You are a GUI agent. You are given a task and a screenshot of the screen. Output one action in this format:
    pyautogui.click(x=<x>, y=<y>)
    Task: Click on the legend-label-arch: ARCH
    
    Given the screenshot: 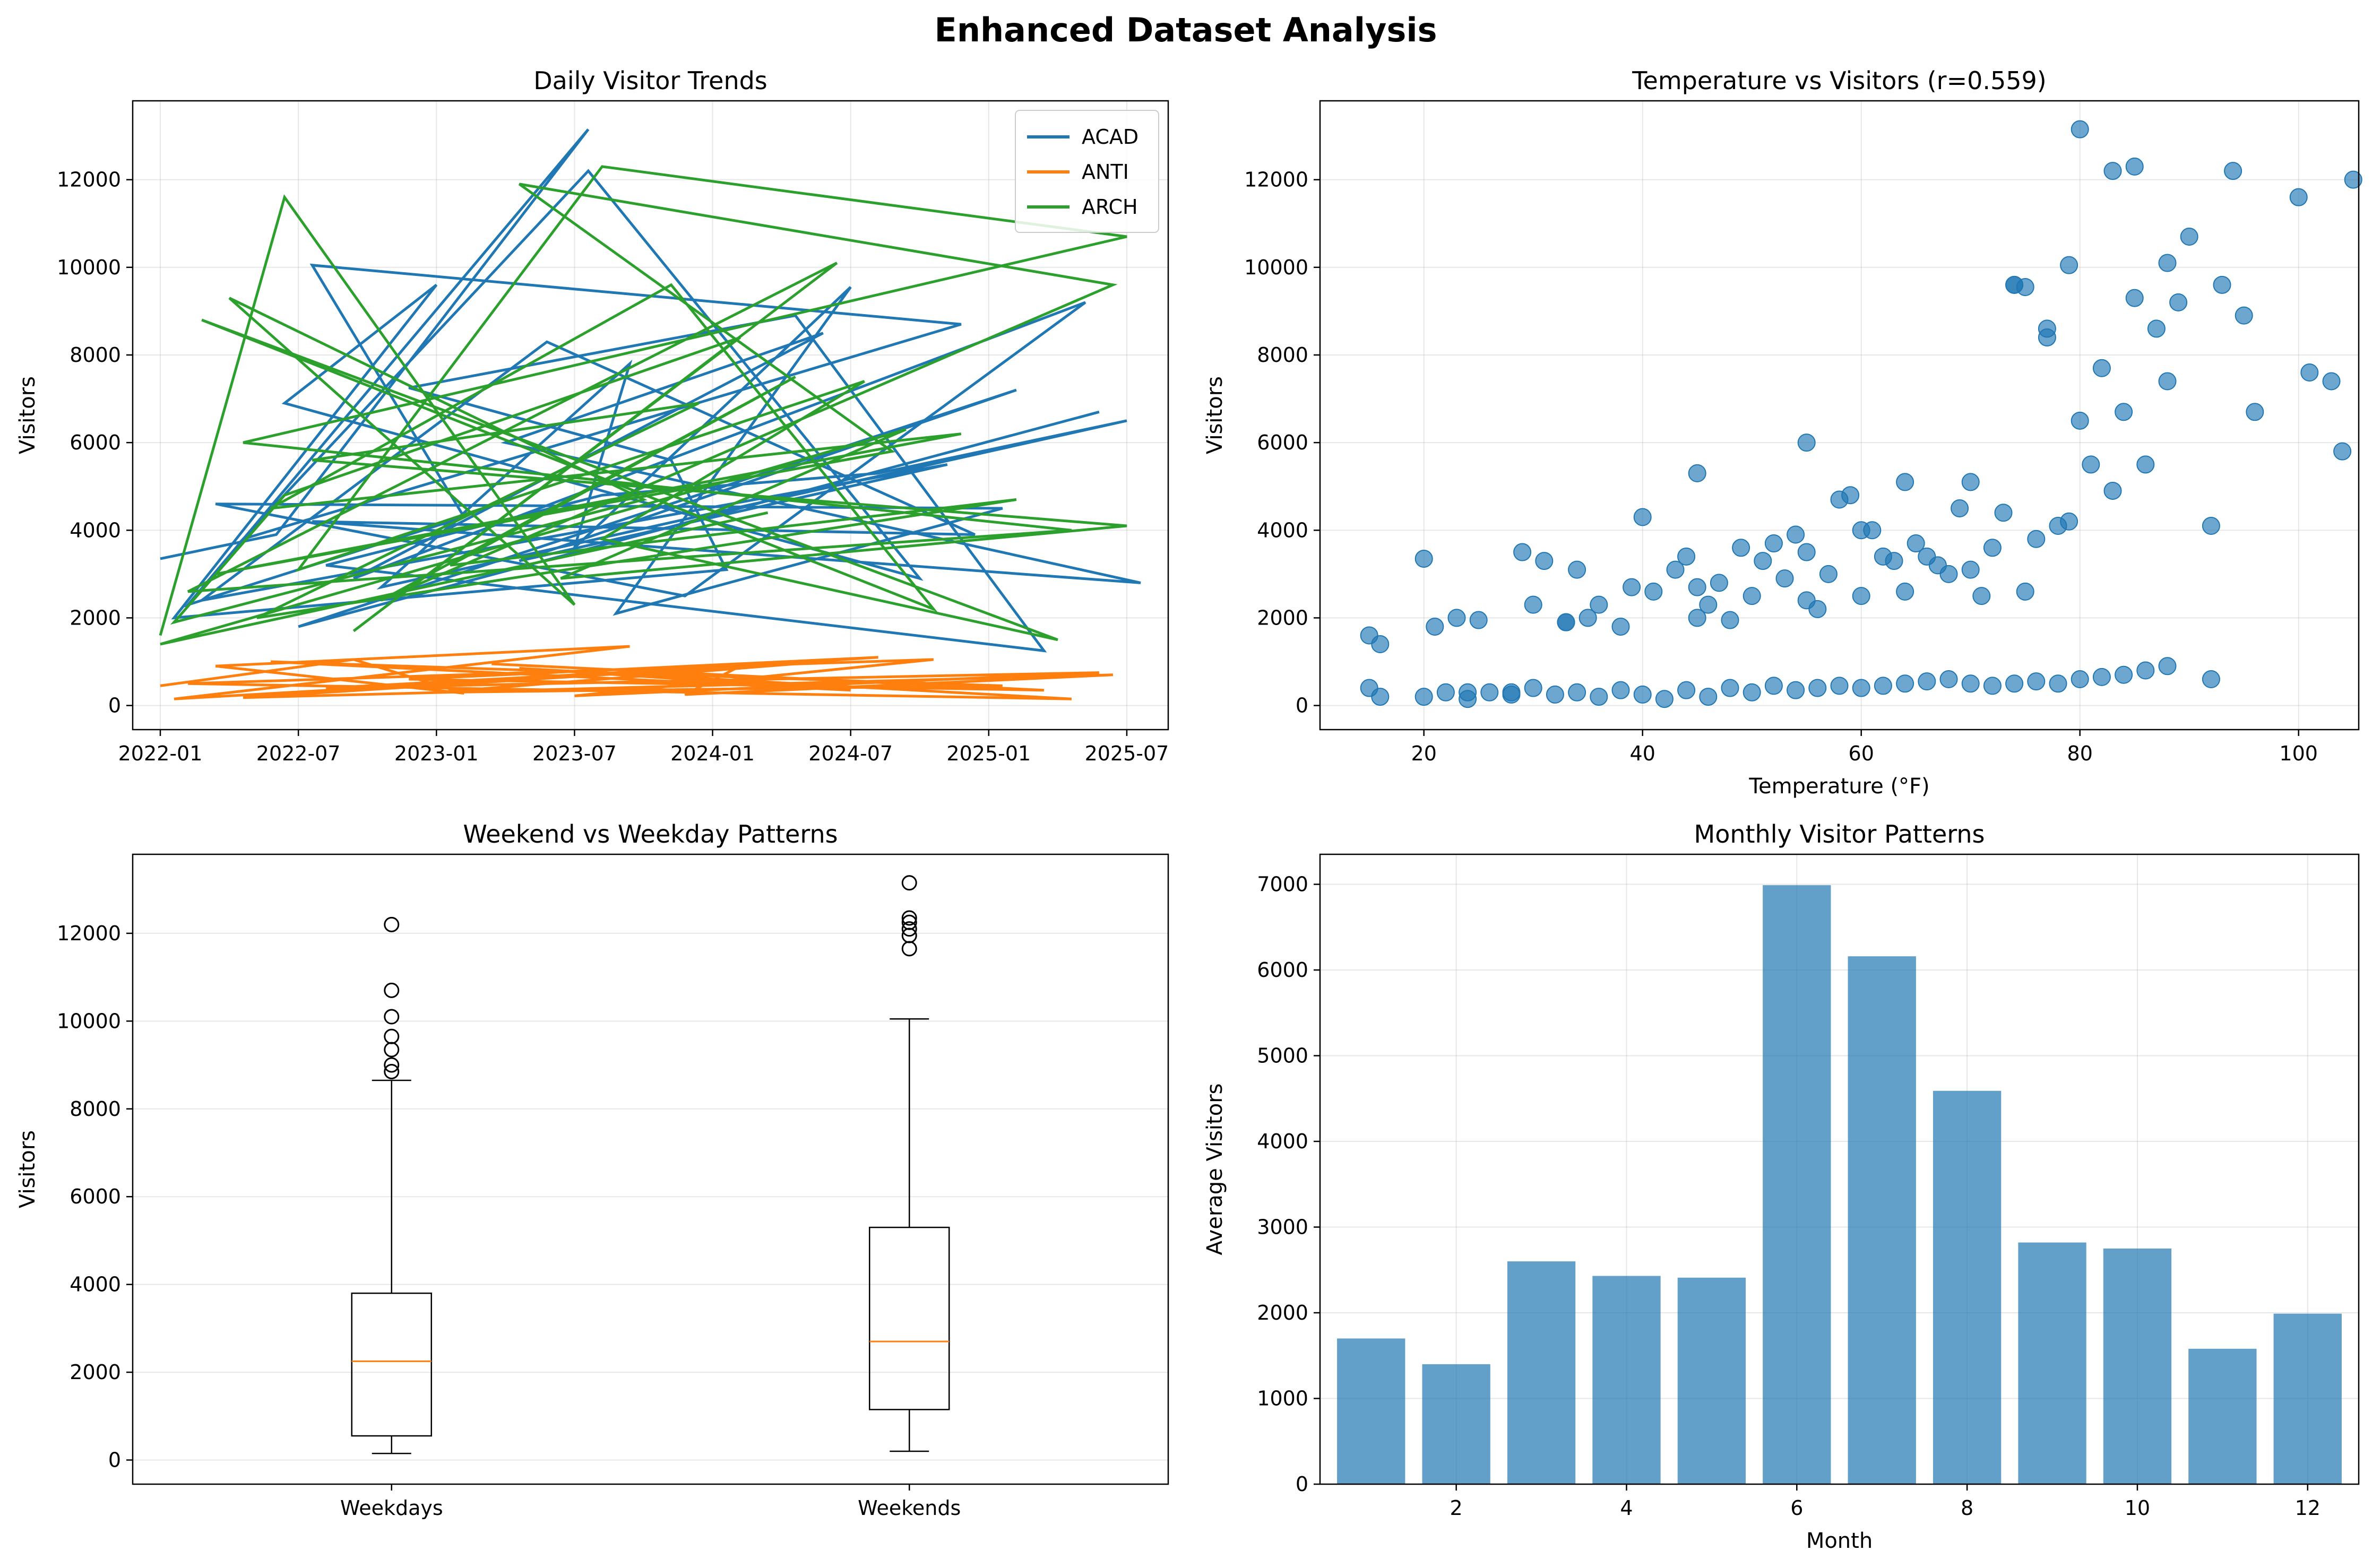 What is the action you would take?
    pyautogui.click(x=1110, y=207)
    